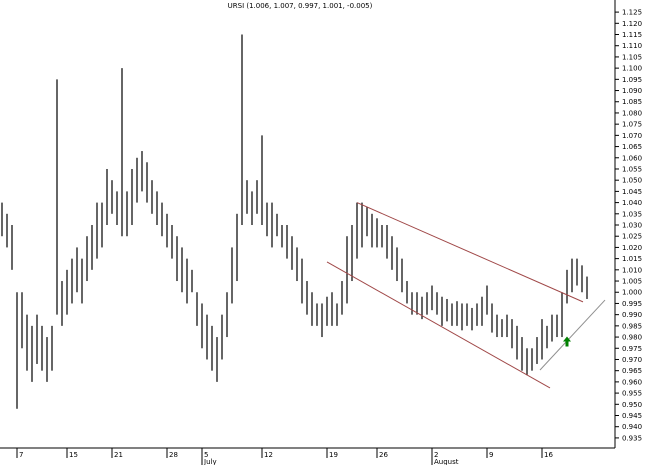 The width and height of the screenshot is (650, 469). I want to click on y-tick-label: 1.000, so click(632, 293).